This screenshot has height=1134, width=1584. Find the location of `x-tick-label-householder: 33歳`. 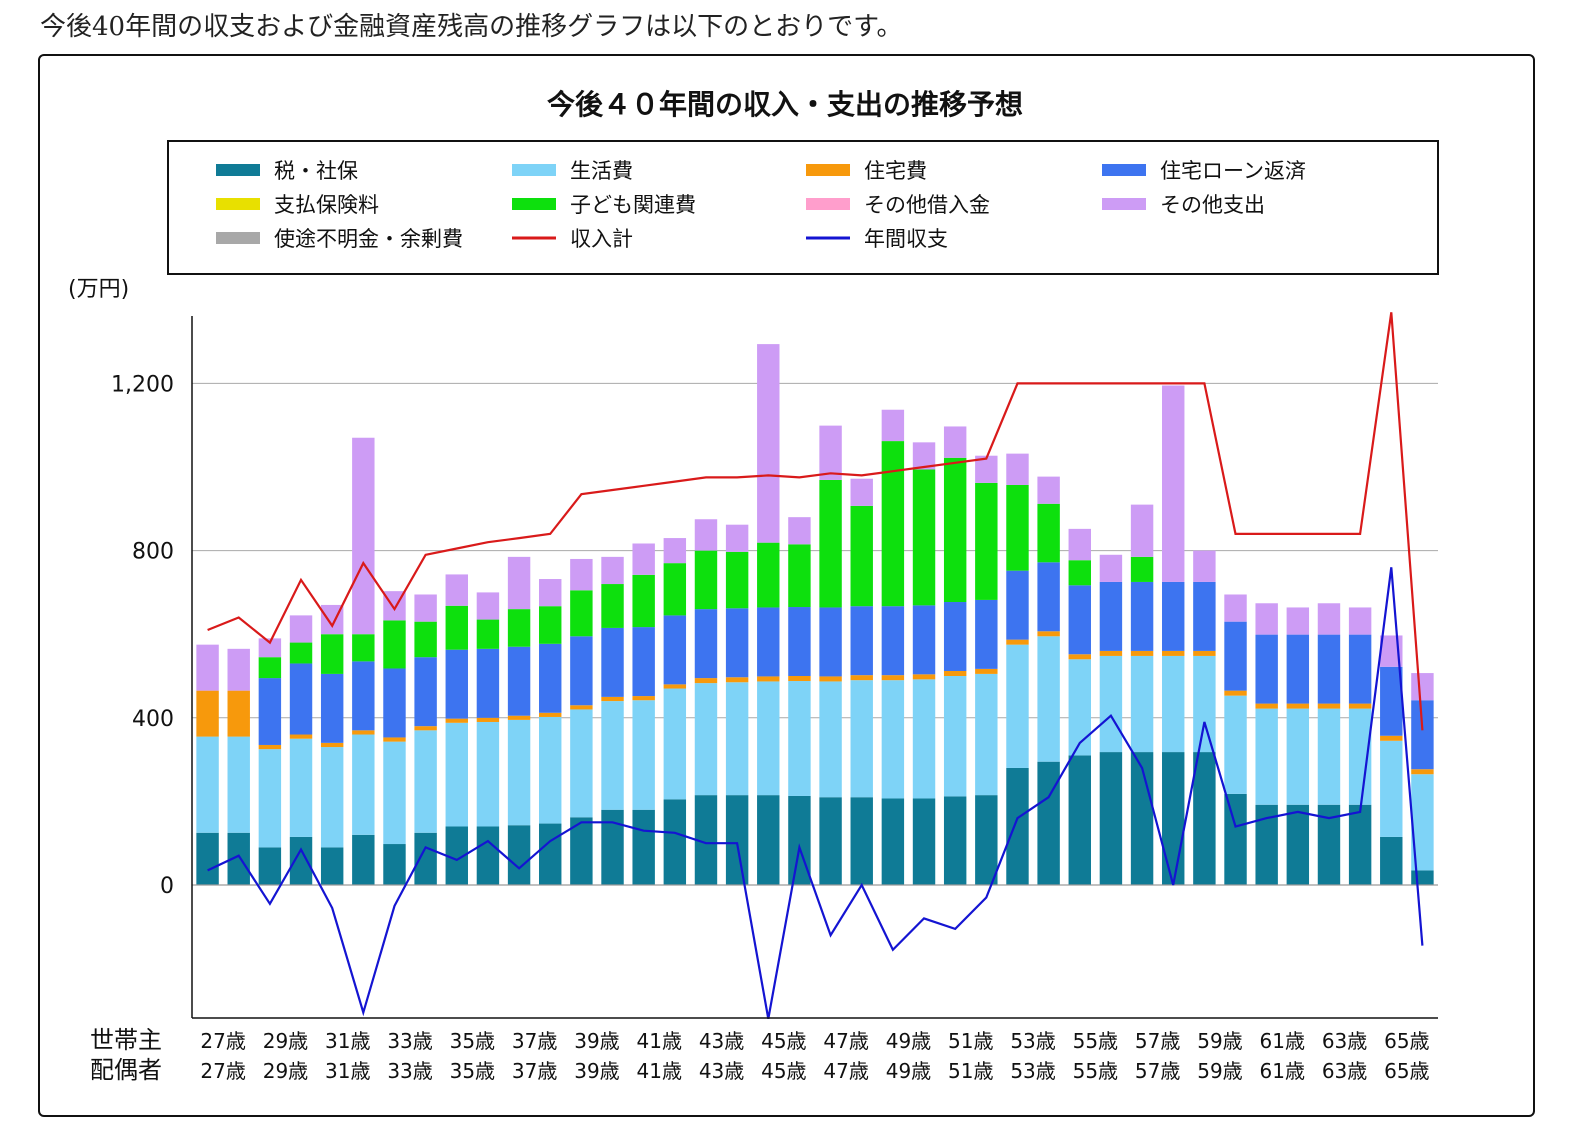

x-tick-label-householder: 33歳 is located at coordinates (409, 1041).